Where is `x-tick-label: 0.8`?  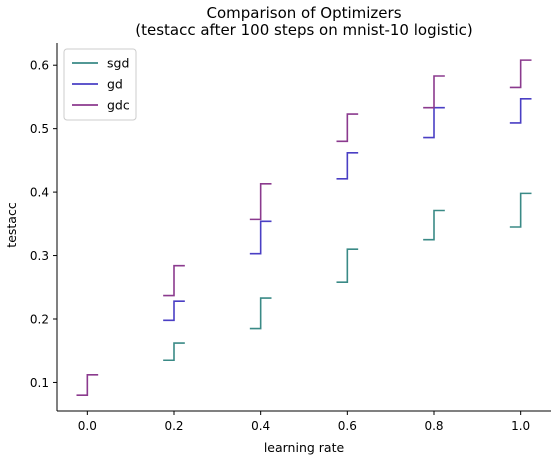 x-tick-label: 0.8 is located at coordinates (433, 426).